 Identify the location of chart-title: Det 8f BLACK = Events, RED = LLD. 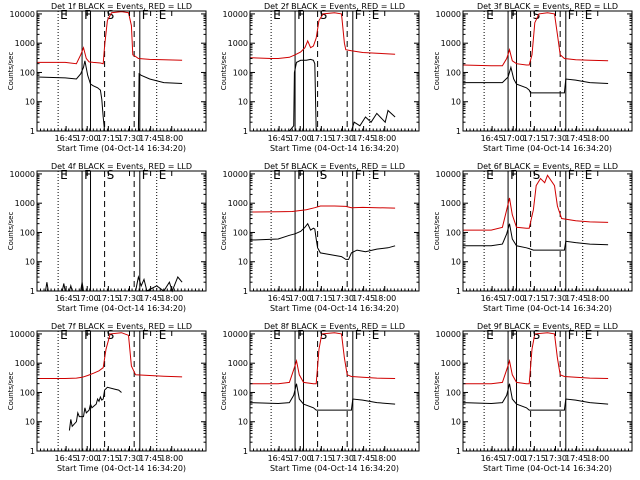
(334, 326).